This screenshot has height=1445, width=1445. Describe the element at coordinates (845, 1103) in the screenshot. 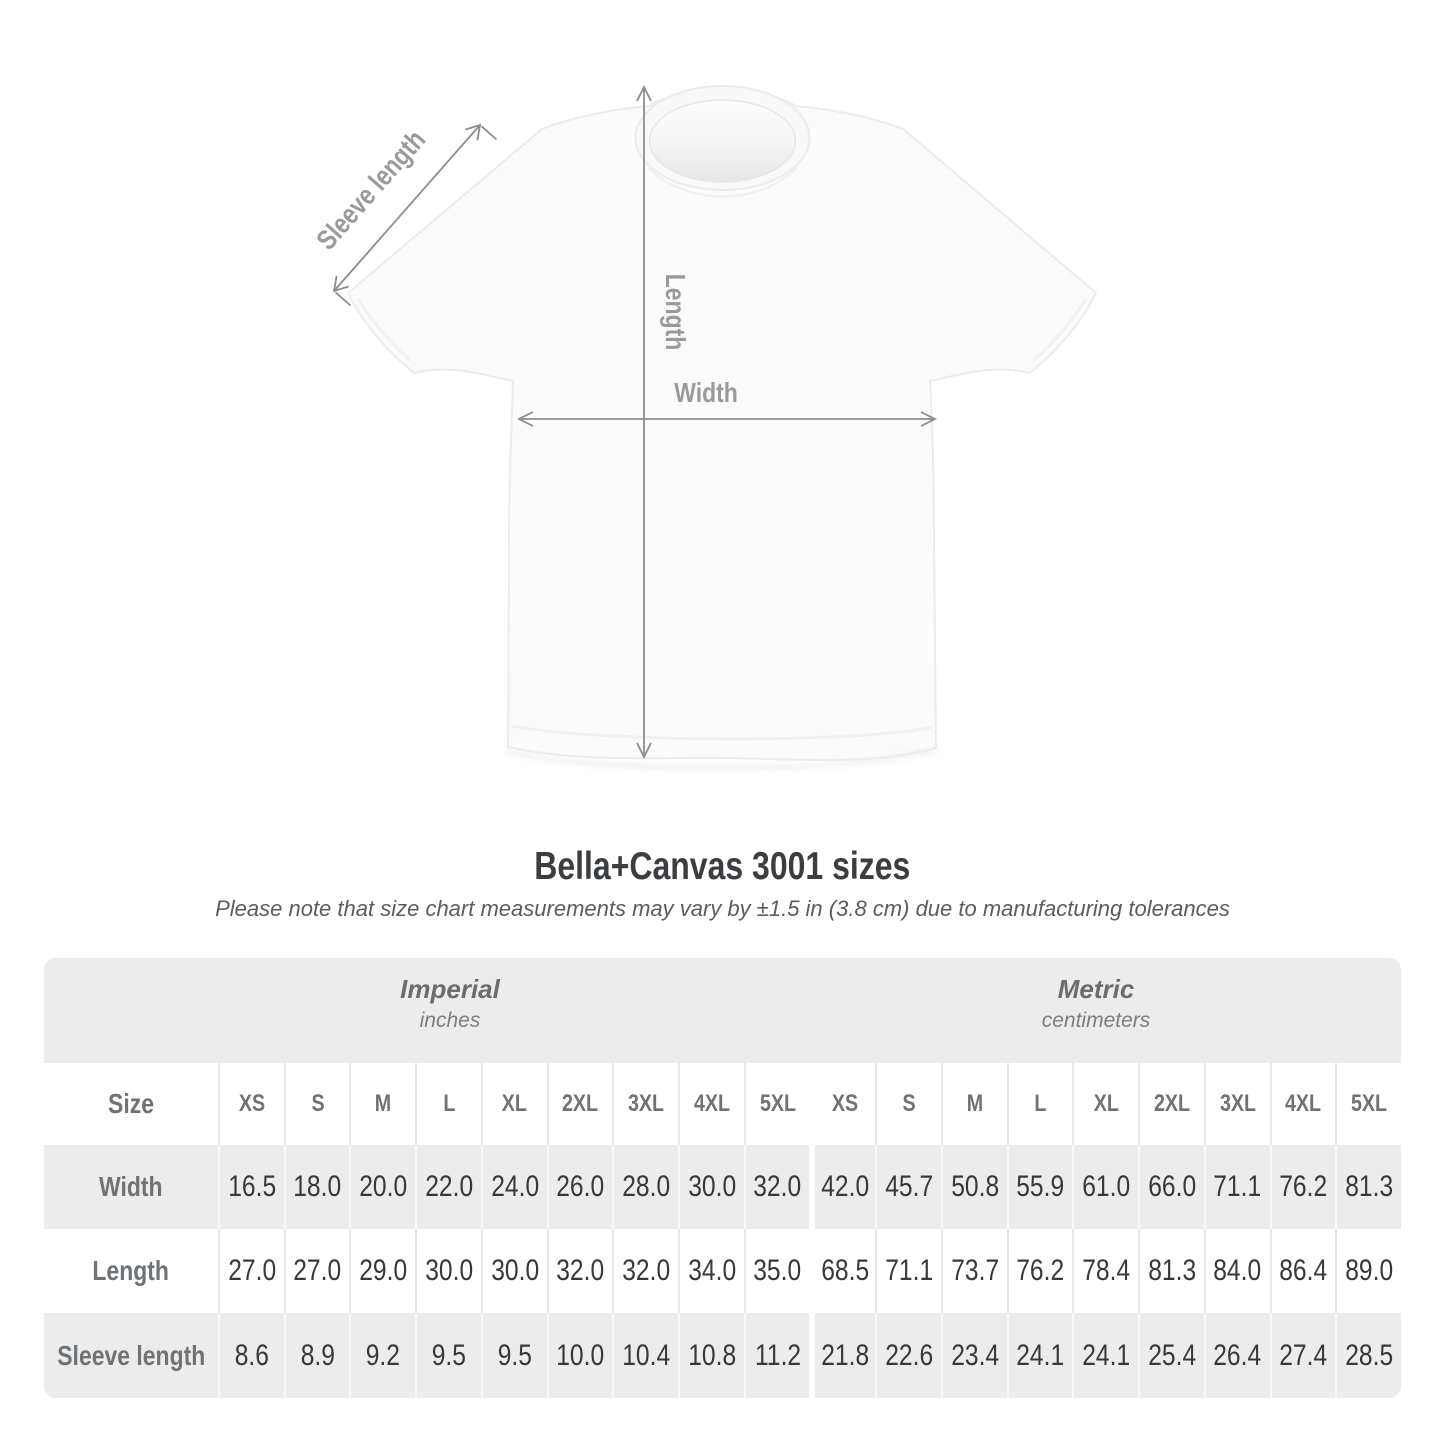

I see `metric-size-header-text: XS` at that location.